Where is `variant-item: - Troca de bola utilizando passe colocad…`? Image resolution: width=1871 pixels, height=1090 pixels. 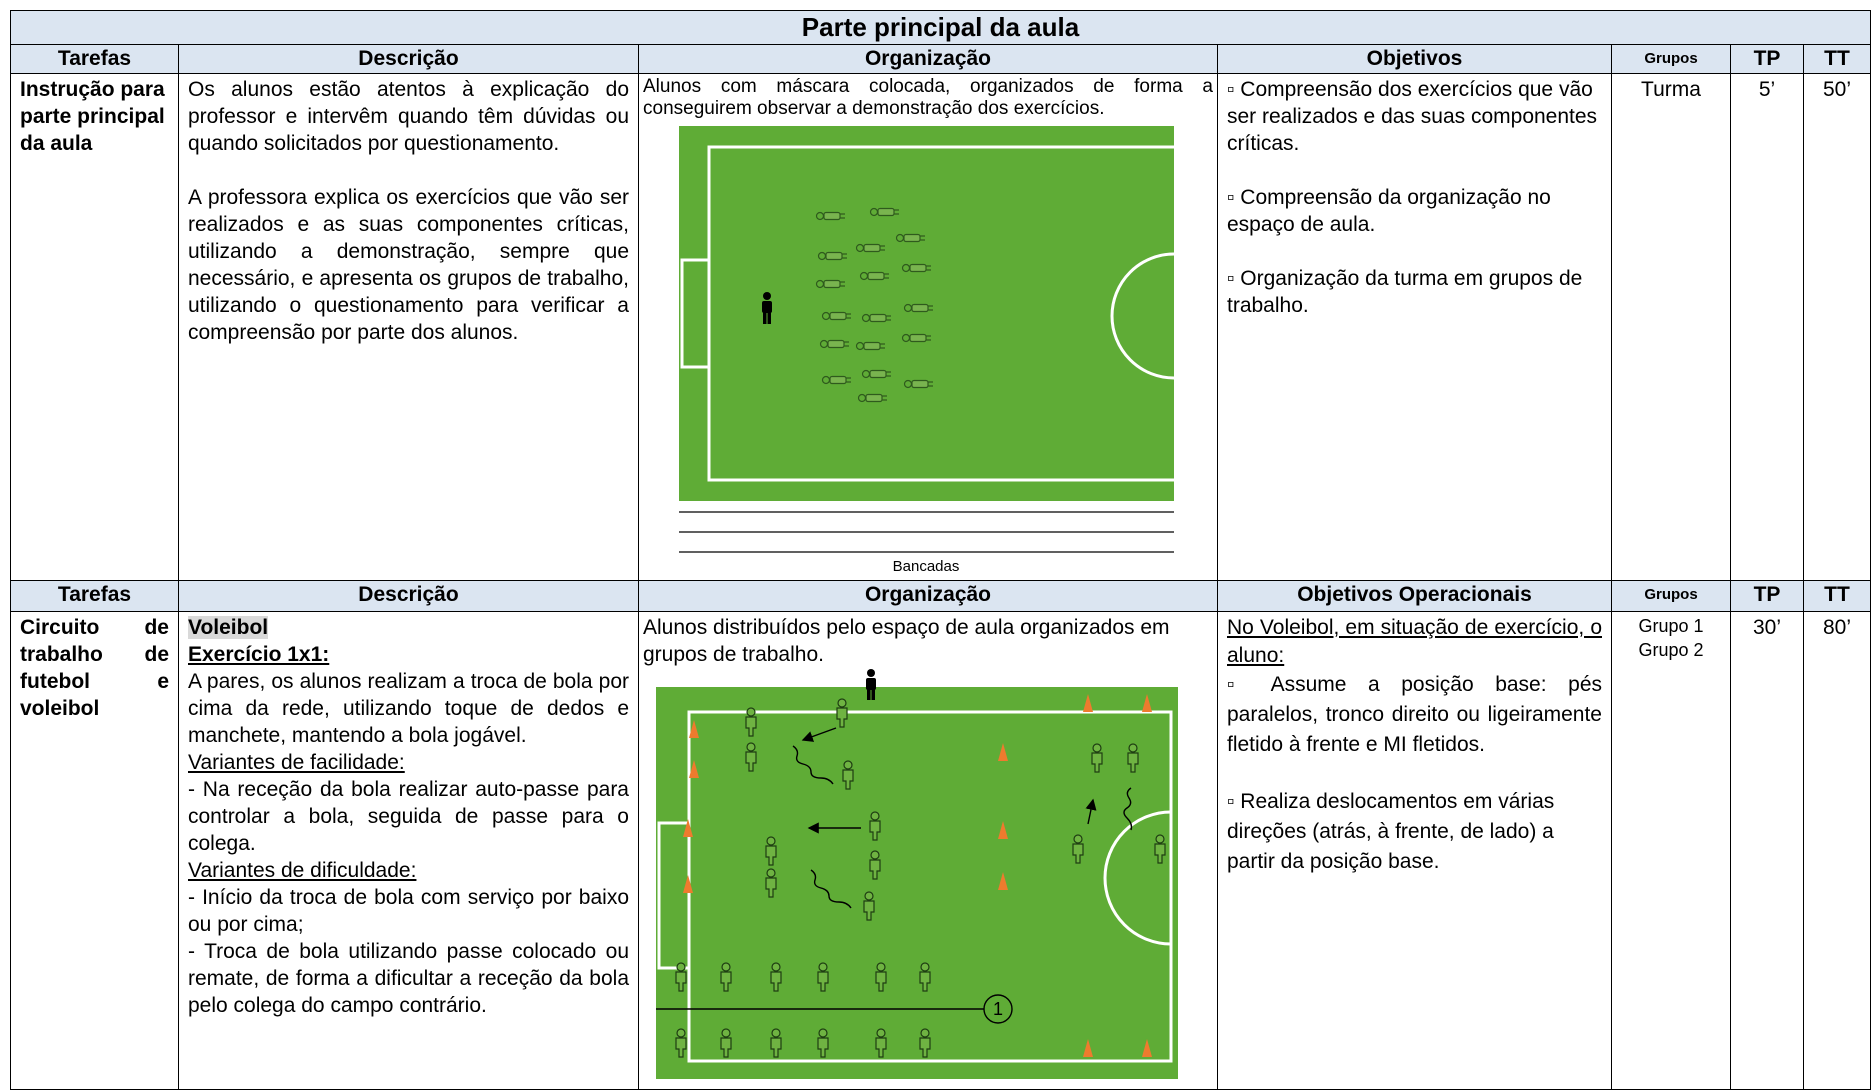
variant-item: - Troca de bola utilizando passe colocad… is located at coordinates (408, 978).